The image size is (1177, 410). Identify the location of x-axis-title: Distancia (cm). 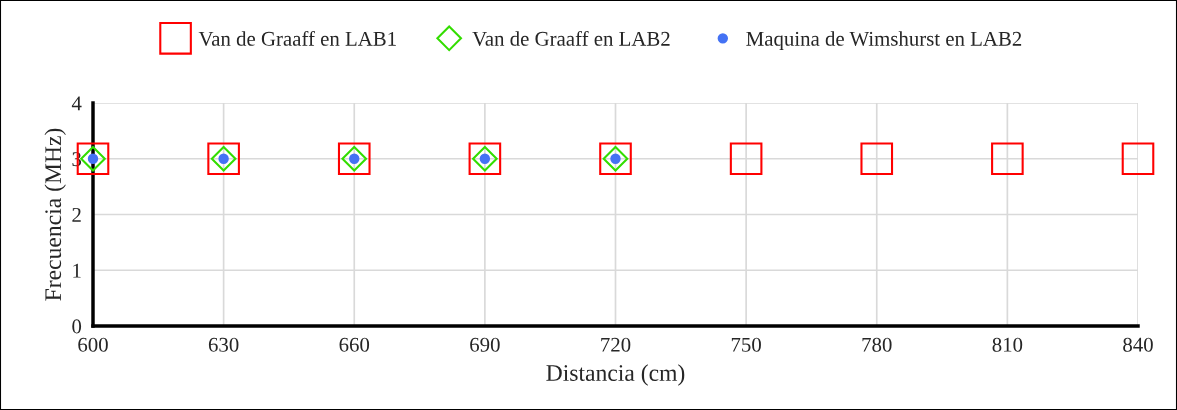
(615, 375).